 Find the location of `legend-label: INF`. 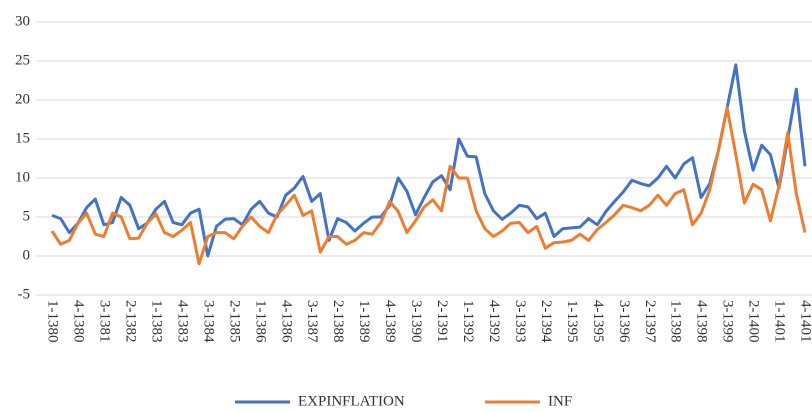

legend-label: INF is located at coordinates (560, 401).